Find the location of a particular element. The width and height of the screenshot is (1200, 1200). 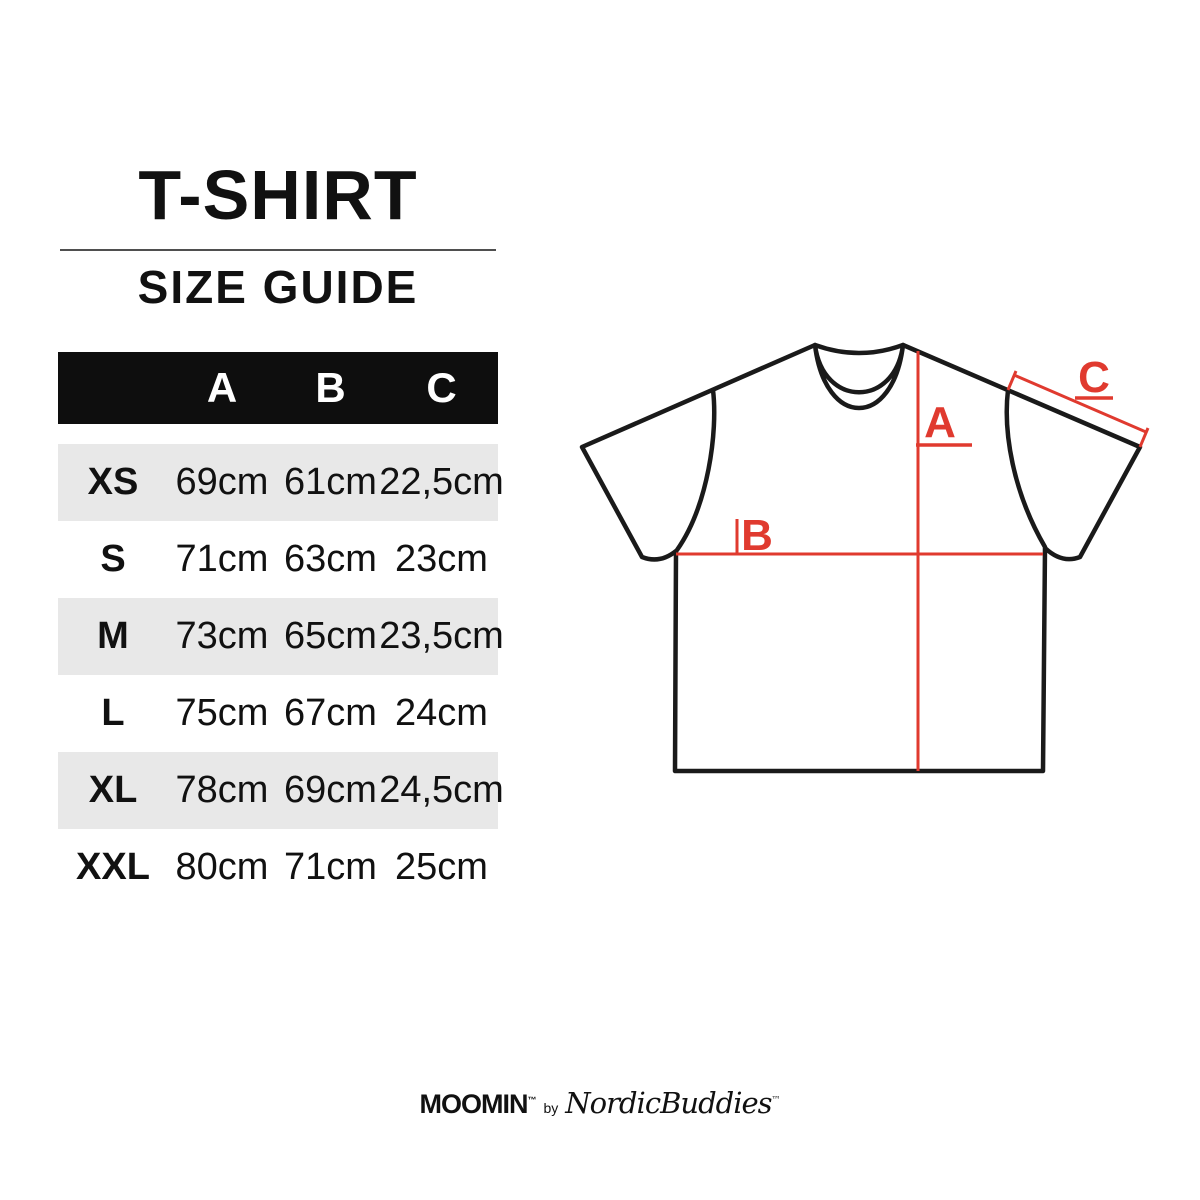

size-label: XXL is located at coordinates (113, 867).